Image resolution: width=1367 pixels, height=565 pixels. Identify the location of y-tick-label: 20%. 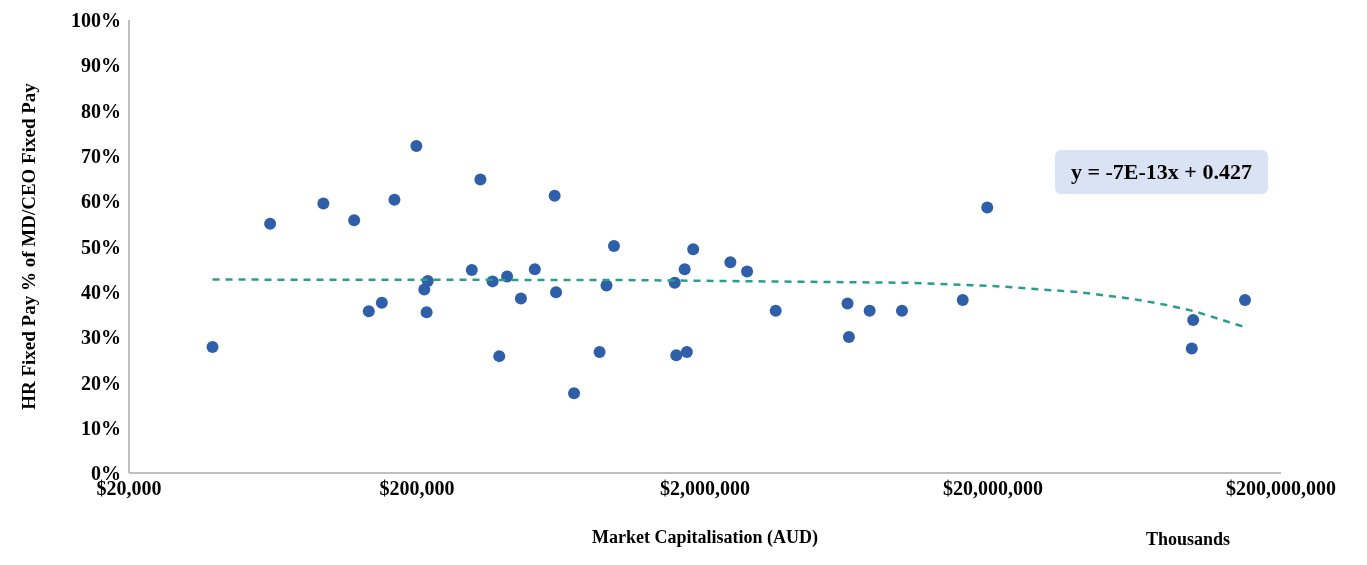
(101, 382).